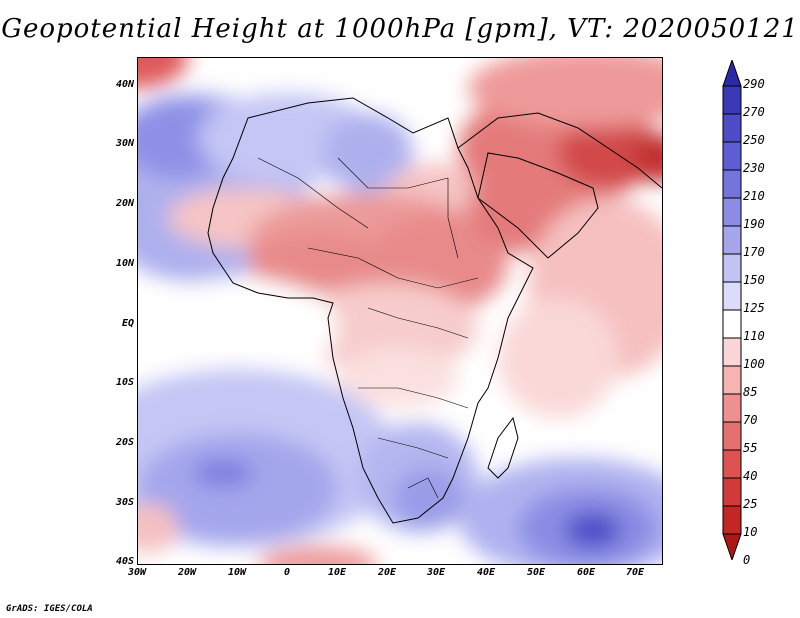  What do you see at coordinates (754, 112) in the screenshot?
I see `colorbar-label: 270` at bounding box center [754, 112].